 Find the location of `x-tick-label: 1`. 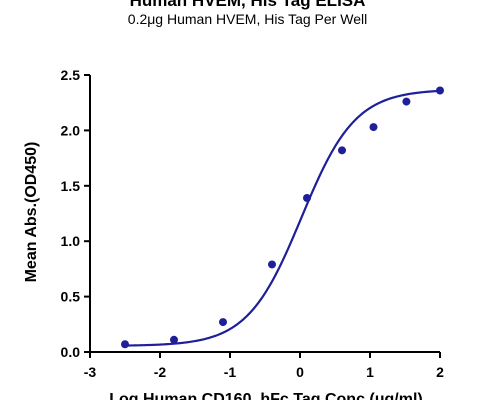

x-tick-label: 1 is located at coordinates (370, 372).